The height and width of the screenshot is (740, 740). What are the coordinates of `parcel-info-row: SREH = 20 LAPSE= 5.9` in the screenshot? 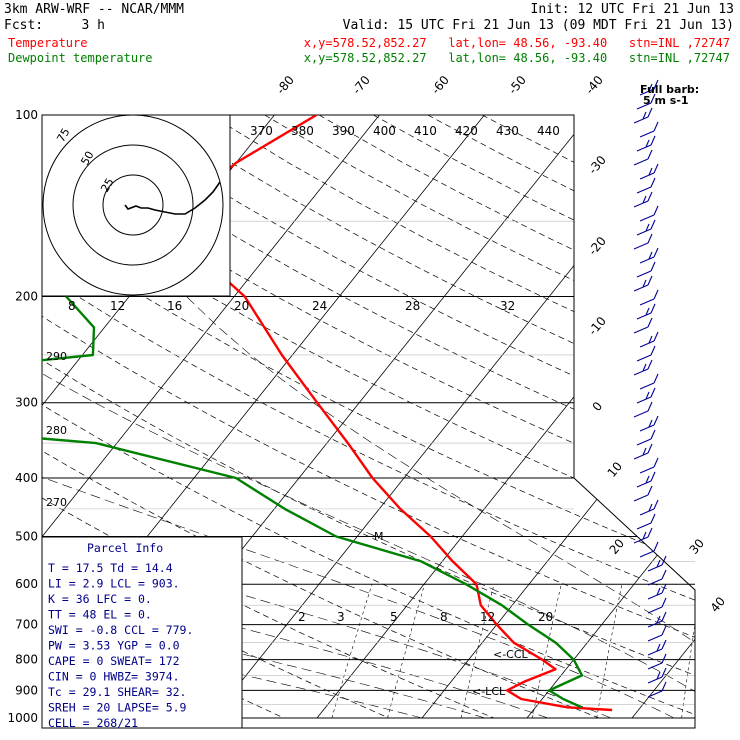 It's located at (117, 708).